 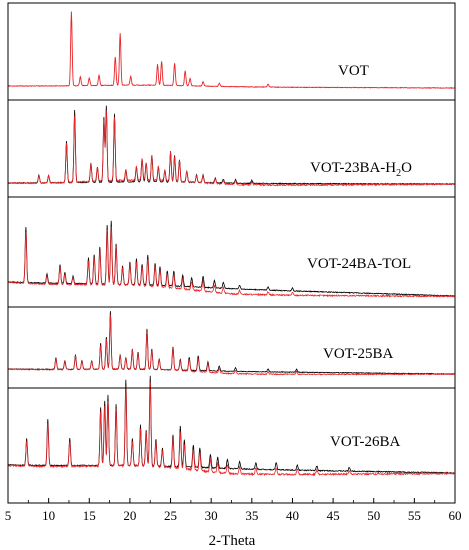 I want to click on x-tick-label: 5, so click(x=8, y=515).